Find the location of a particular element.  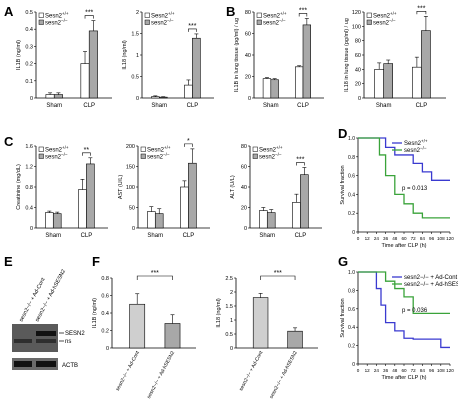

y-axis-label: IL18 (ng/ml) is located at coordinates (125, 55).